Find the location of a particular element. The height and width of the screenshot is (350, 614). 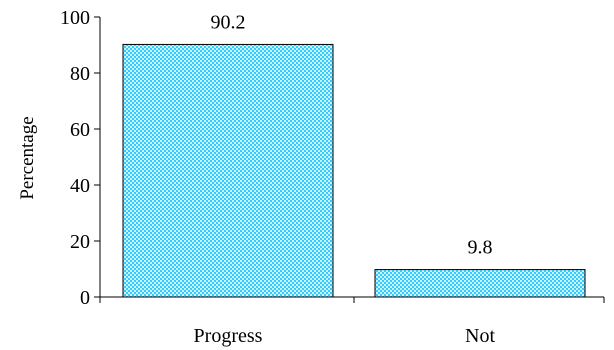

data-label-progress: 90.2 is located at coordinates (228, 22).